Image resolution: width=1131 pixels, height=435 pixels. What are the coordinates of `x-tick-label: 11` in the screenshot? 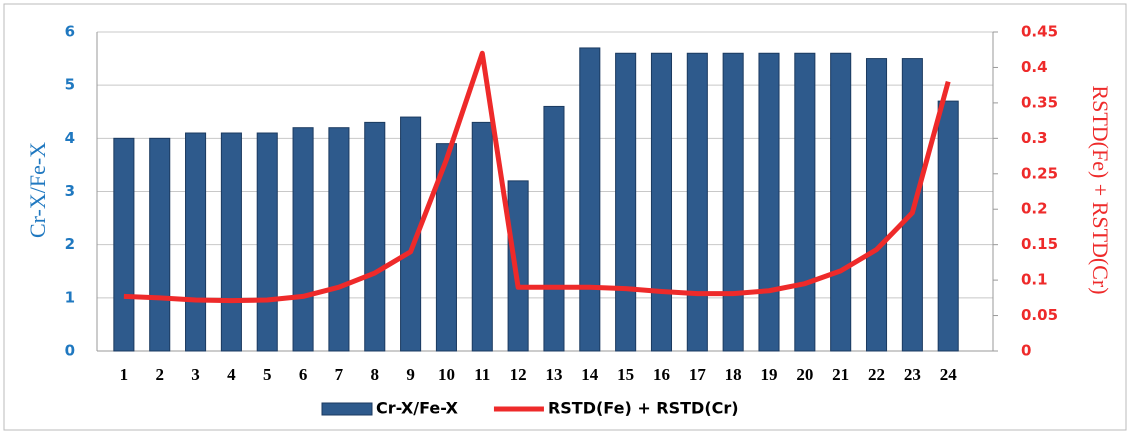 It's located at (482, 374).